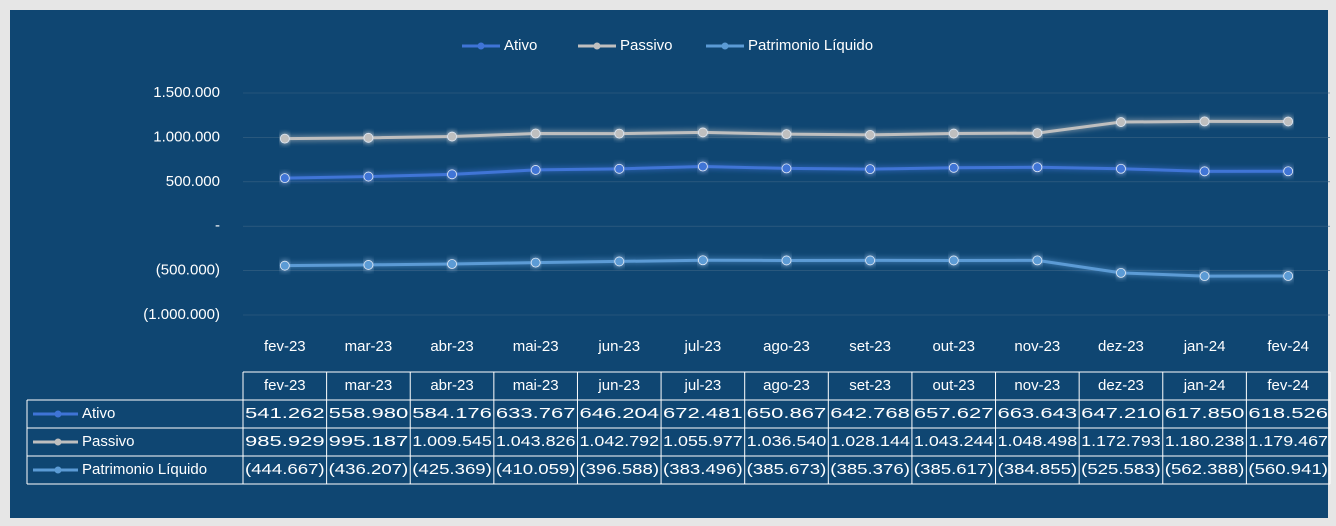  I want to click on table-cell: 1.042.792, so click(619, 441).